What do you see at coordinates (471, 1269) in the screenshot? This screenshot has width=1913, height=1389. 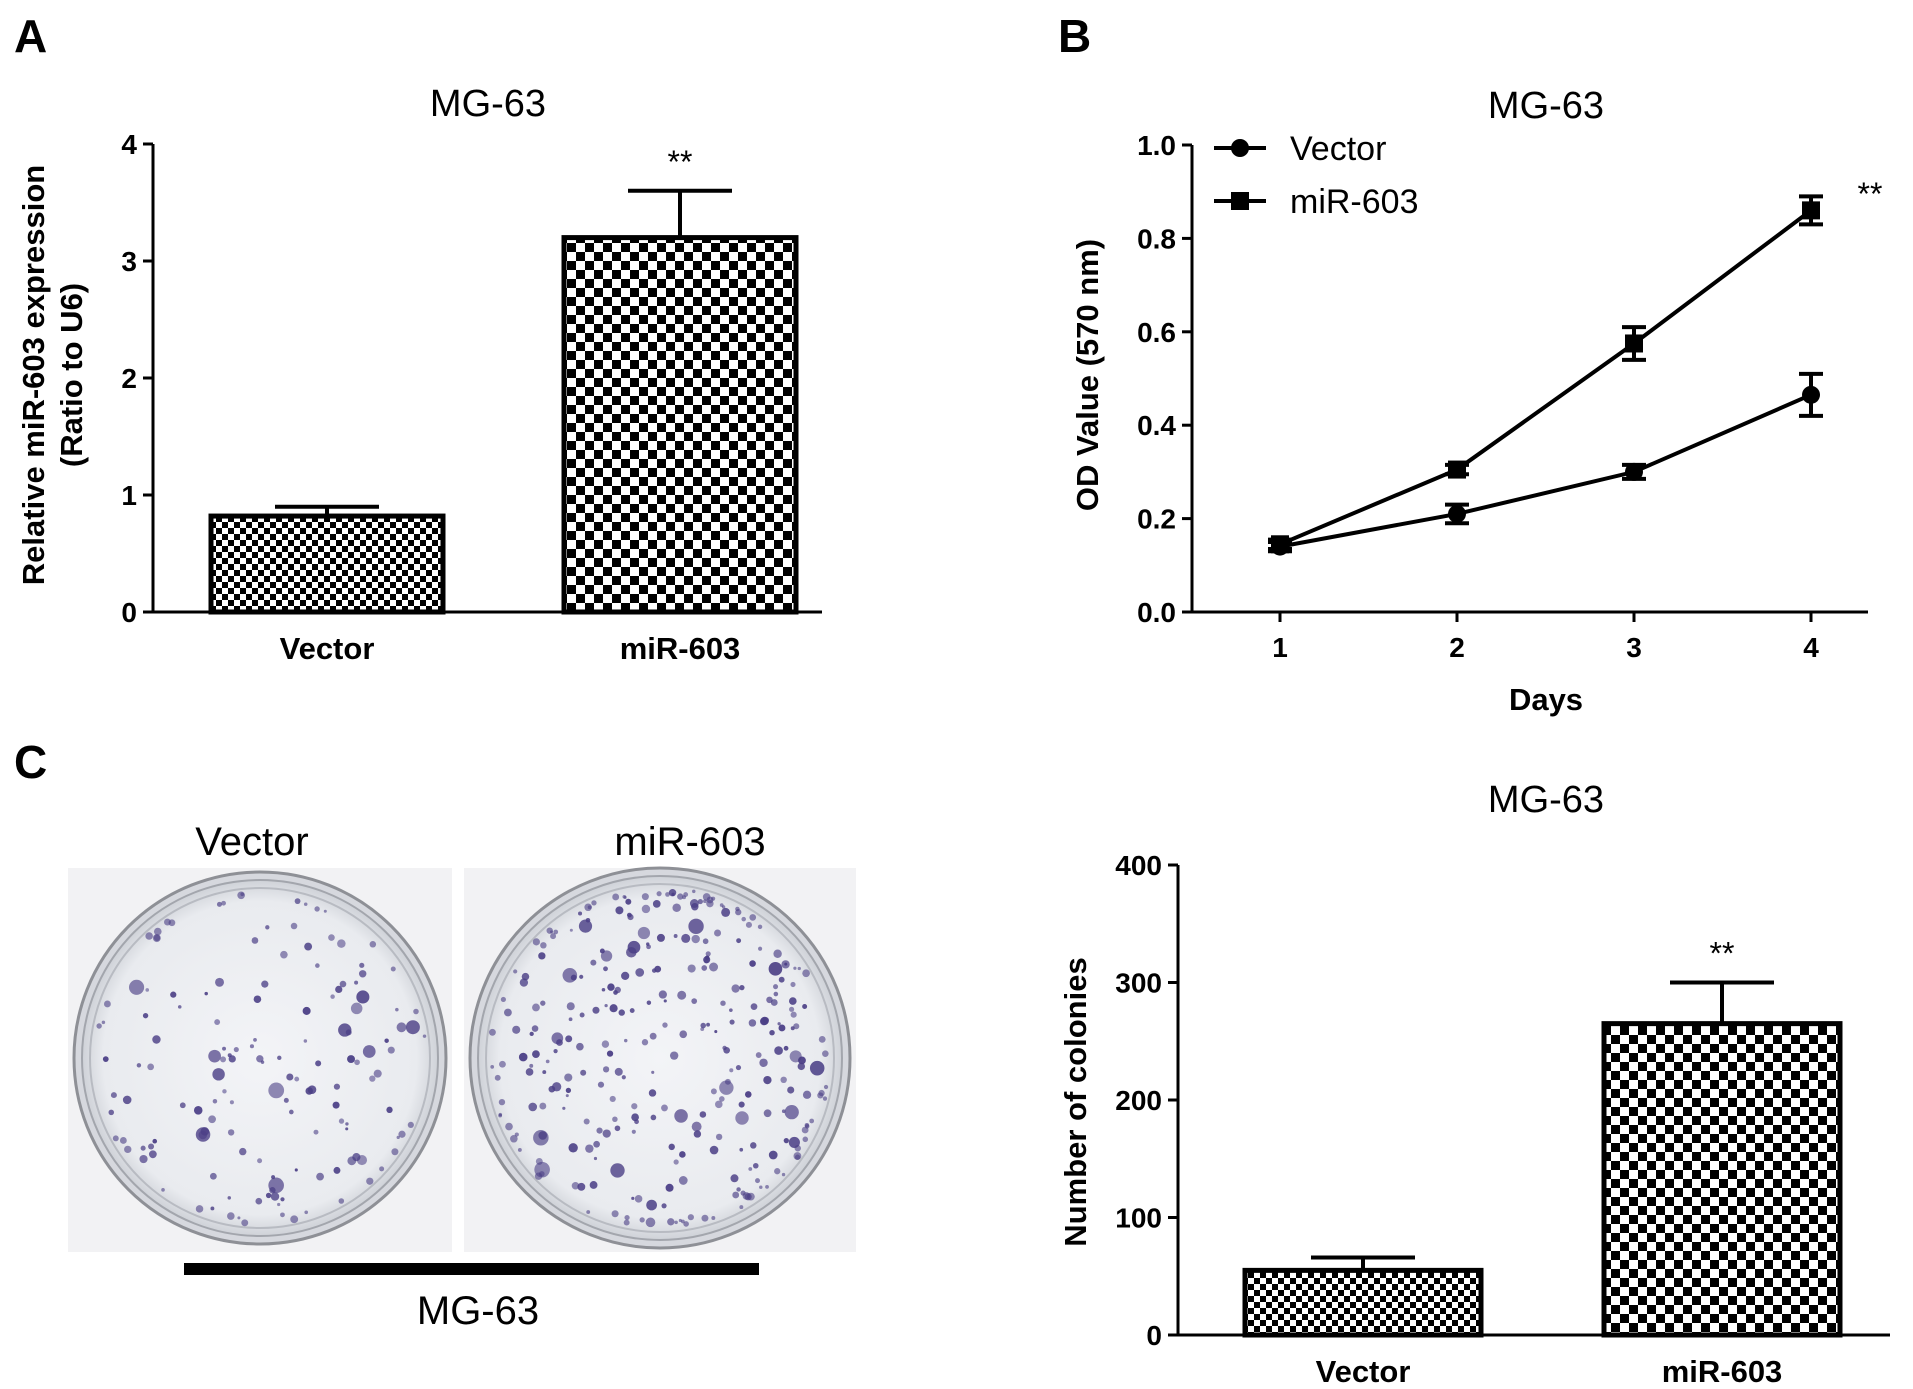 I see `group-bar` at bounding box center [471, 1269].